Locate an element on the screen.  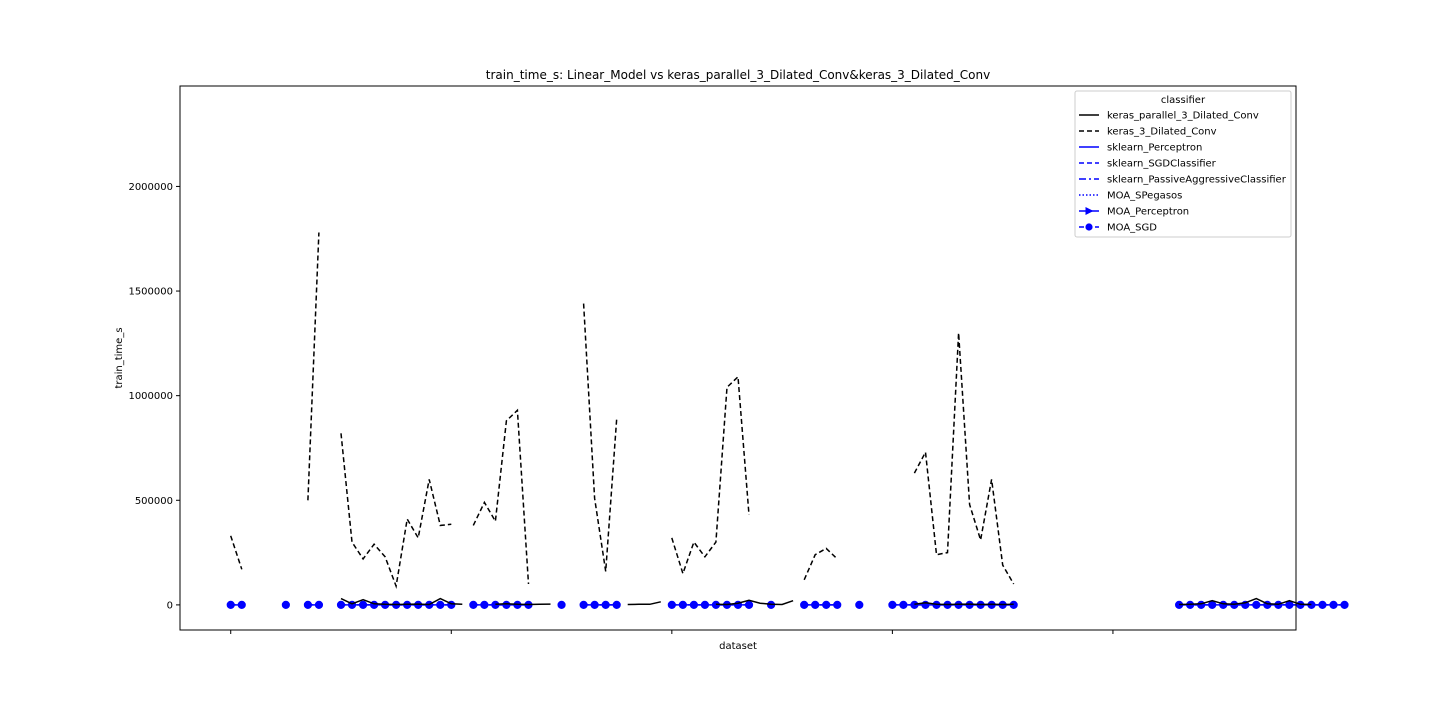
legend-label: sklearn_Perceptron is located at coordinates (1154, 148).